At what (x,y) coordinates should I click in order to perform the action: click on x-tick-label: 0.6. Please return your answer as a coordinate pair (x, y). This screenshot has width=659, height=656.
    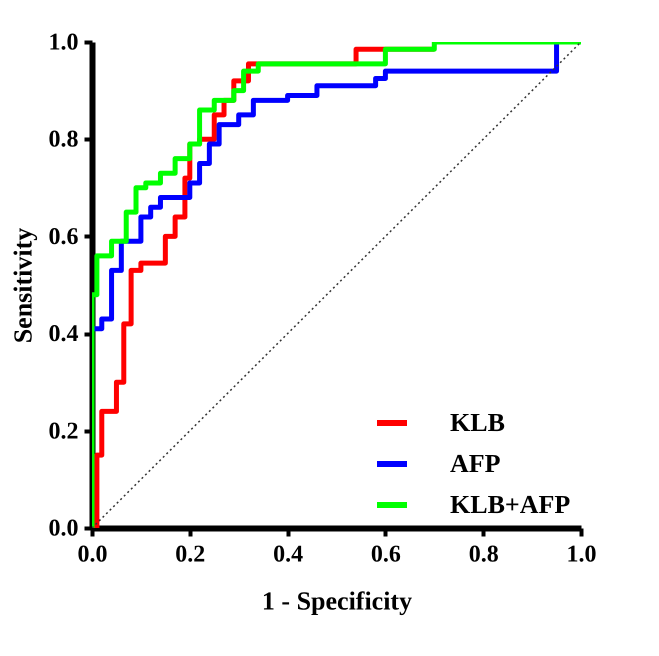
    Looking at the image, I should click on (385, 555).